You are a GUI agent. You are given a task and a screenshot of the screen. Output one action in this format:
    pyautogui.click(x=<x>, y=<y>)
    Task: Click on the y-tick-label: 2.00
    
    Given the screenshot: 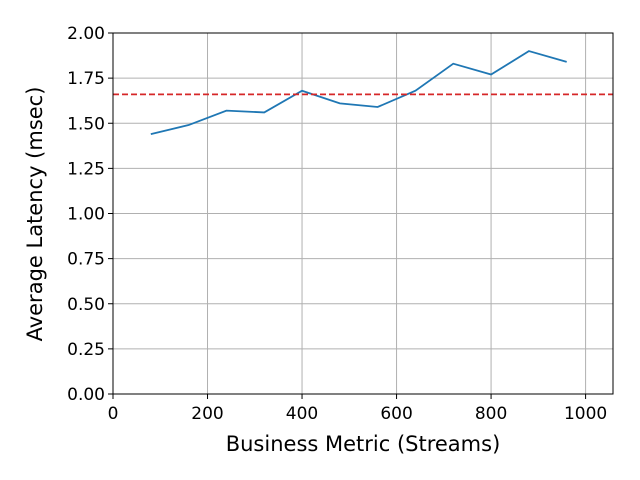 What is the action you would take?
    pyautogui.click(x=86, y=34)
    